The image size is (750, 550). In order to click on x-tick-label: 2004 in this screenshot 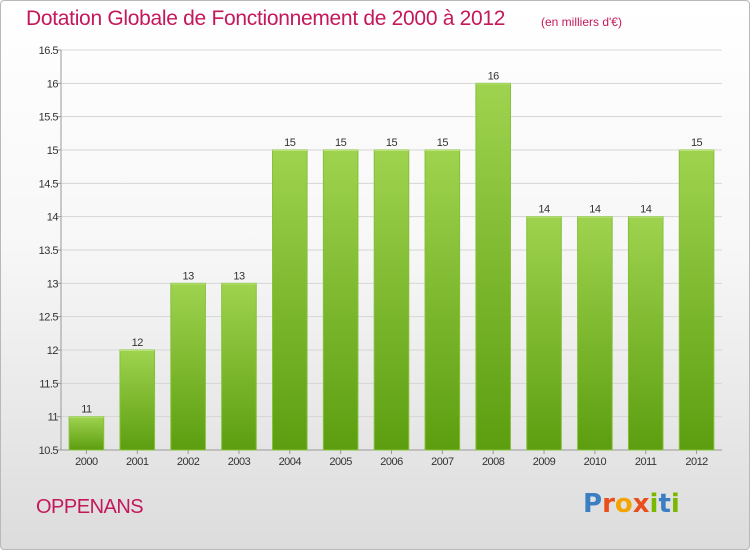, I will do `click(290, 462)`.